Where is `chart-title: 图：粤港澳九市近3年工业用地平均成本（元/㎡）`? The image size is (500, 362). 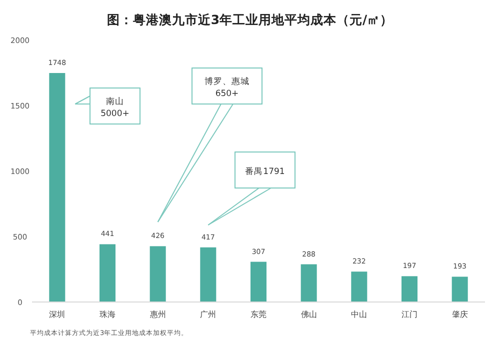
chart-title: 图：粤港澳九市近3年工业用地平均成本（元/㎡） is located at coordinates (250, 19).